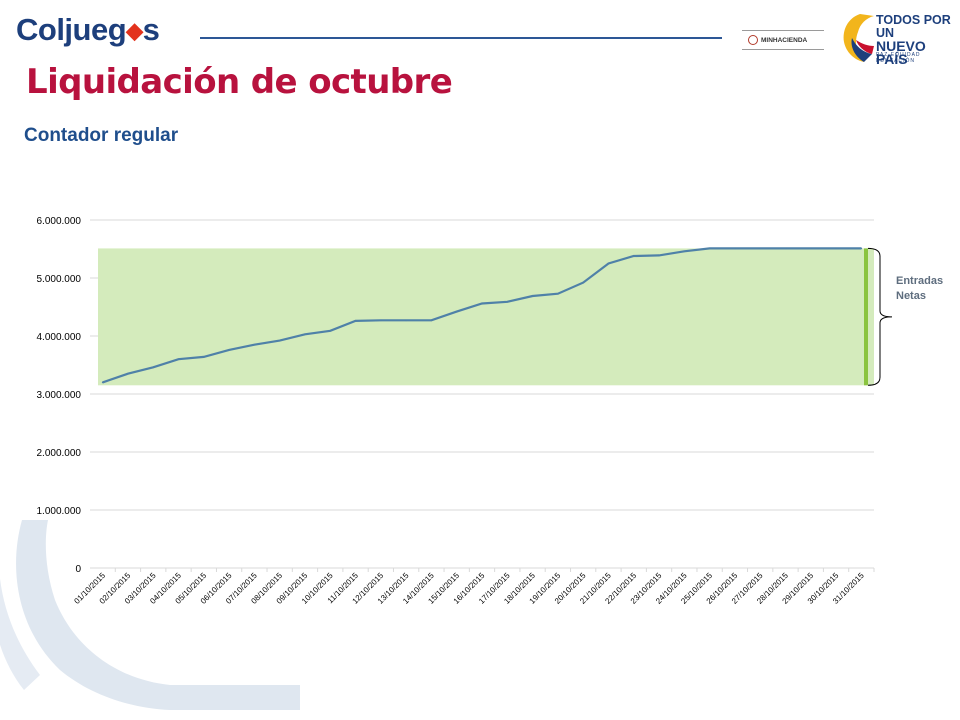  Describe the element at coordinates (59, 511) in the screenshot. I see `y-tick-label: 1.000.000` at that location.